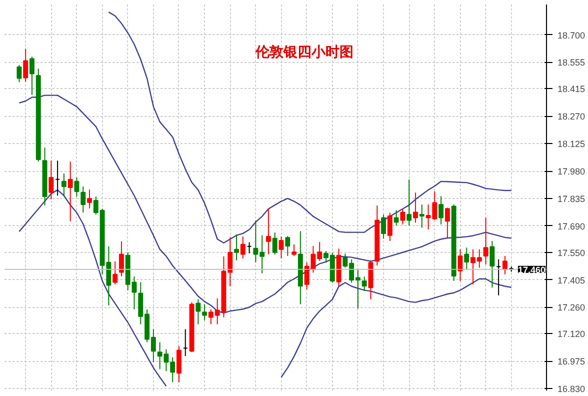  What do you see at coordinates (572, 63) in the screenshot?
I see `y-tick-label: 18.555` at bounding box center [572, 63].